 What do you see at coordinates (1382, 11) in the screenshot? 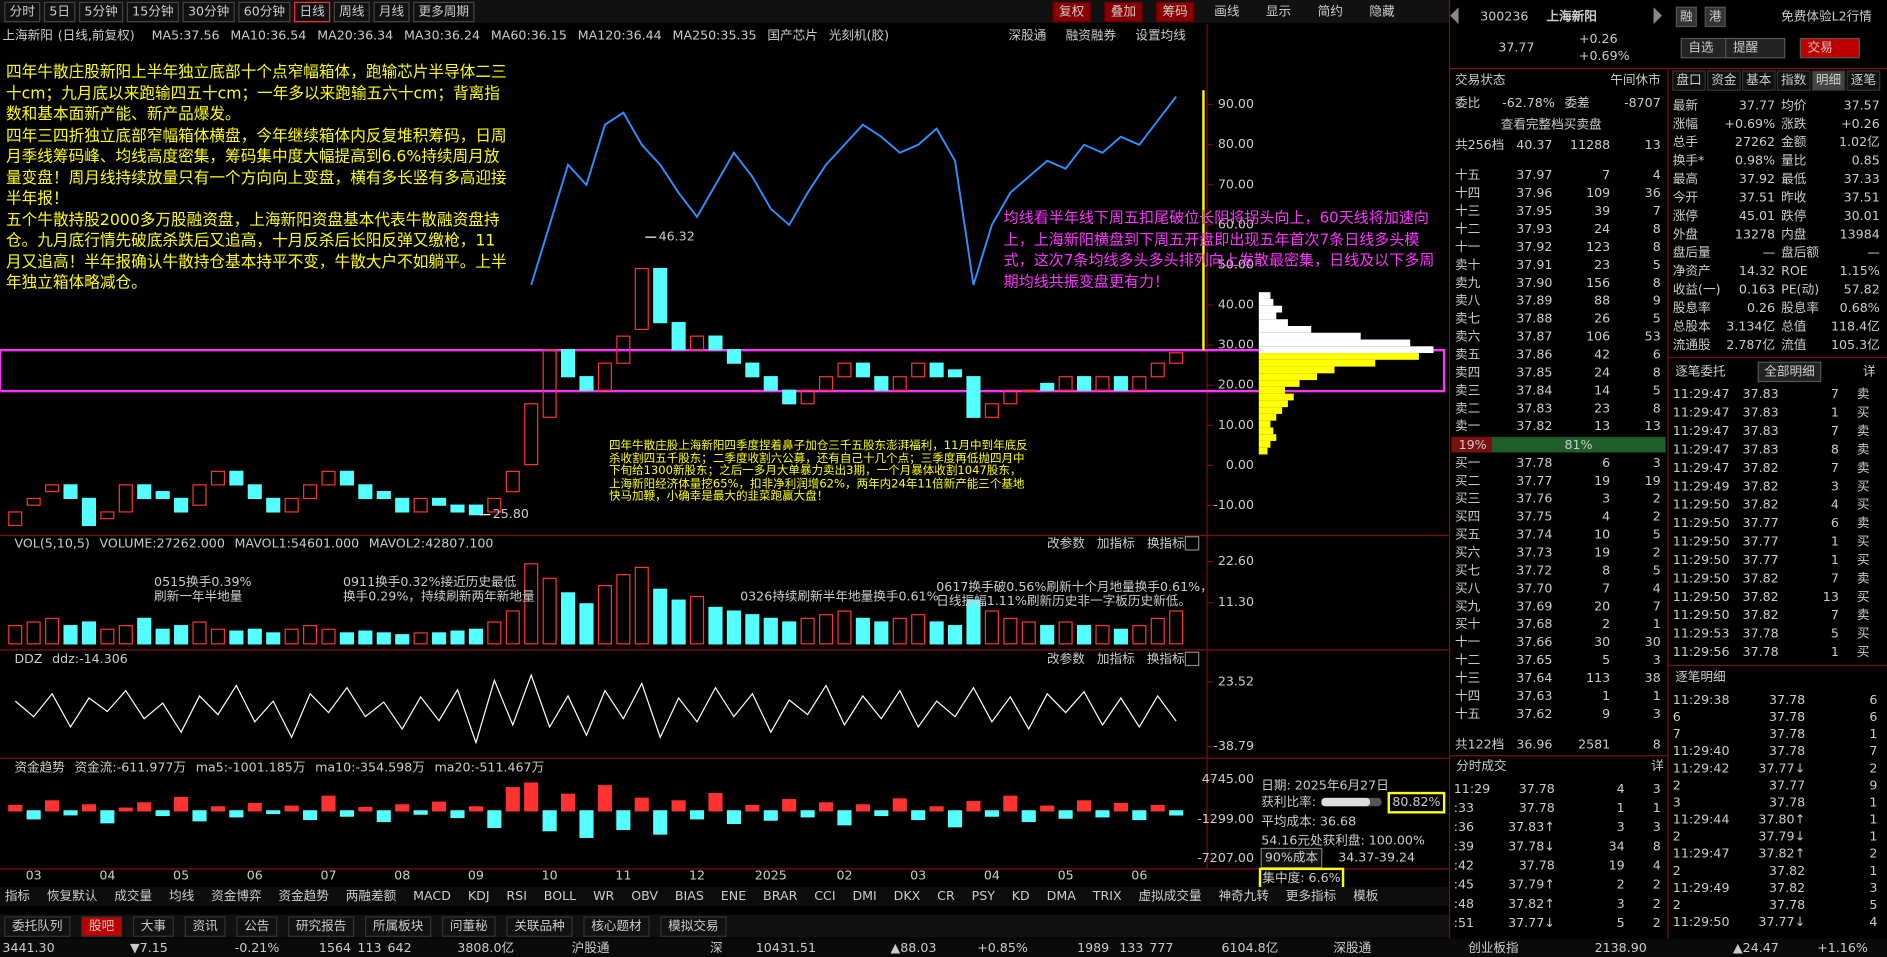
I see `tool-button: 隐藏` at bounding box center [1382, 11].